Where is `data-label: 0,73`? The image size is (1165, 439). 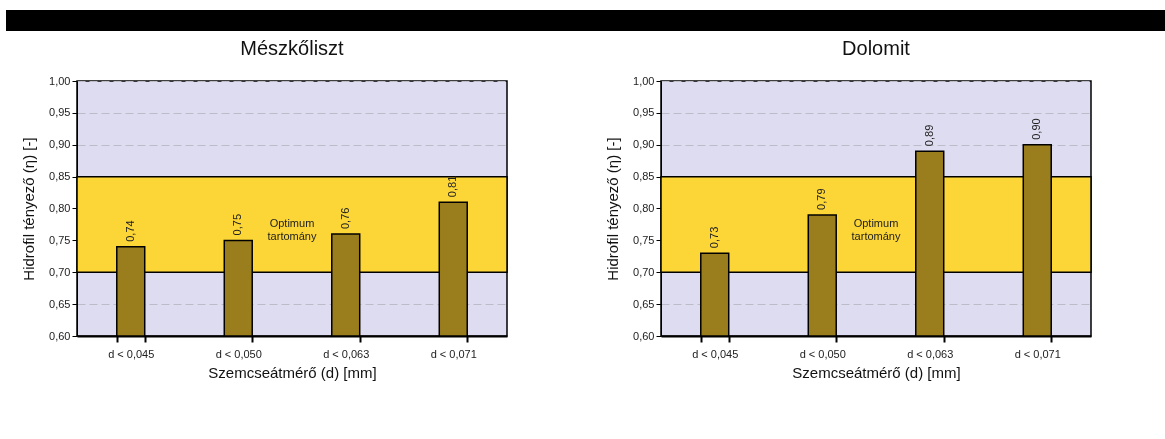
data-label: 0,73 is located at coordinates (713, 237).